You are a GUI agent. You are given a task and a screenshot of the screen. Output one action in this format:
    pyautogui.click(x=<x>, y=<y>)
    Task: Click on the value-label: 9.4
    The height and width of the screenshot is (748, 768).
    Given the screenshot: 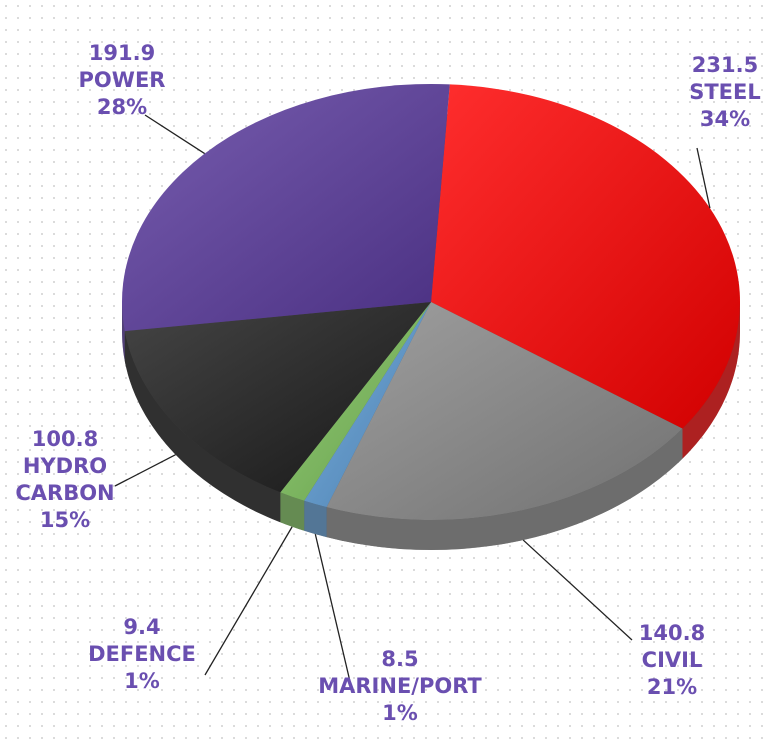 What is the action you would take?
    pyautogui.click(x=142, y=627)
    